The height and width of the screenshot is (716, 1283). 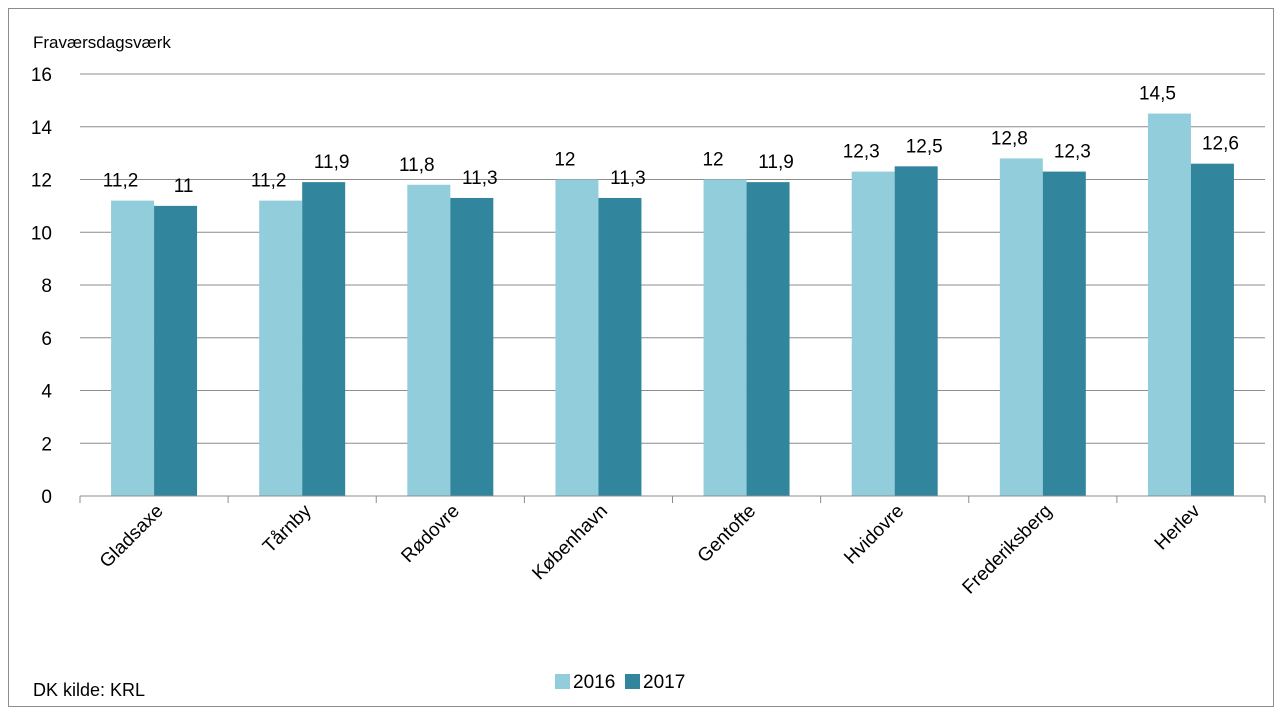 I want to click on legend-swatch-2016, so click(x=562, y=681).